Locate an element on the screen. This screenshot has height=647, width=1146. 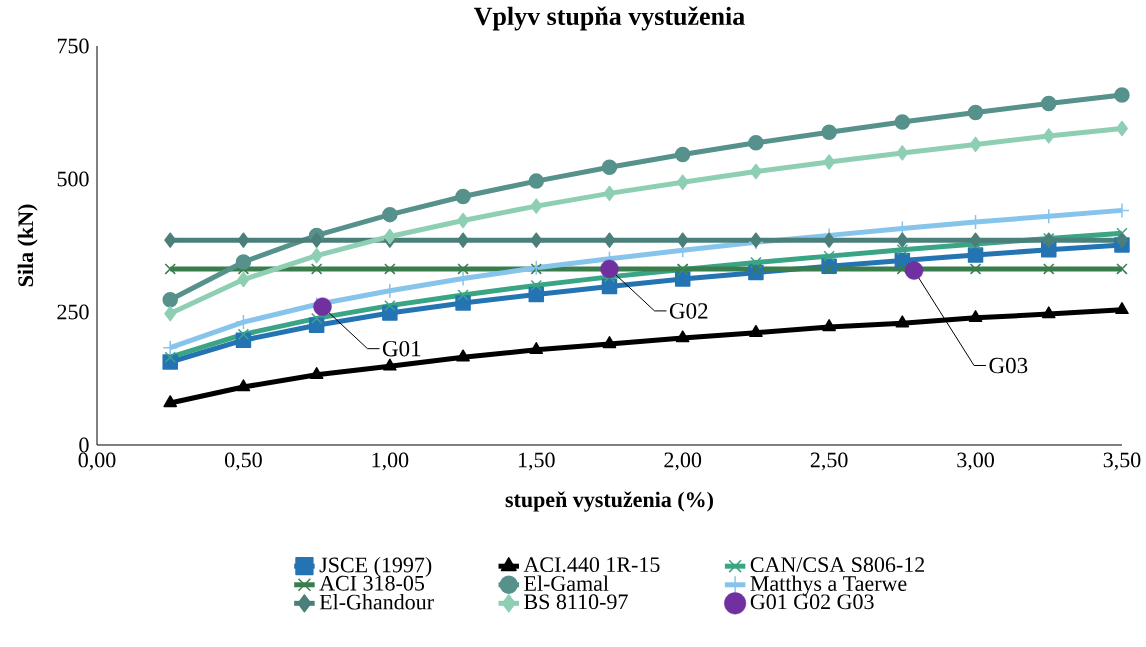
y-tick-label: 750 is located at coordinates (73, 46).